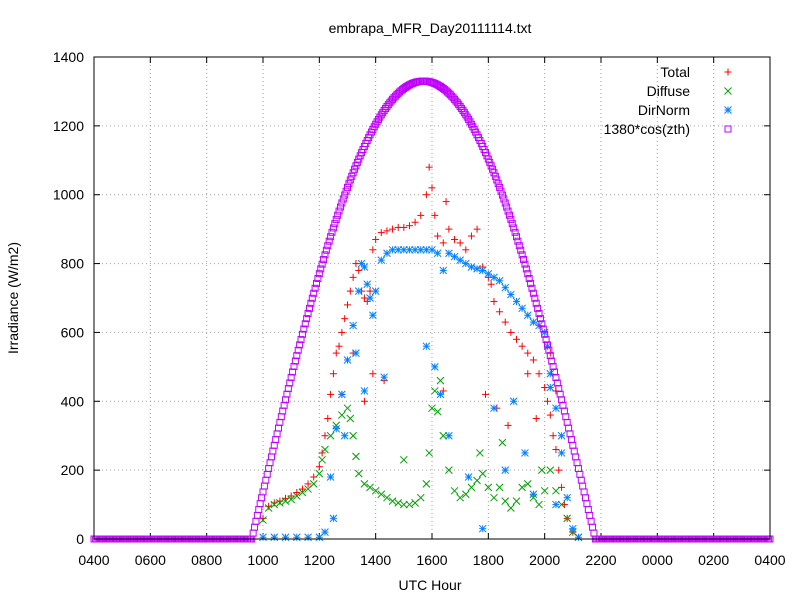 The height and width of the screenshot is (600, 800). Describe the element at coordinates (73, 332) in the screenshot. I see `y-tick-label: 600` at that location.